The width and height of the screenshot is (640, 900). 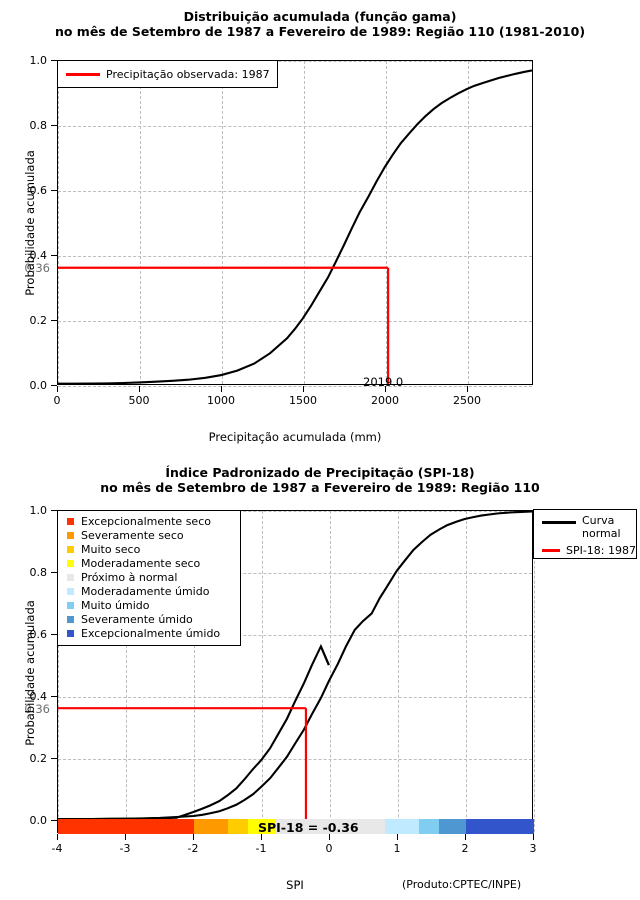 I want to click on colorbar-segment-proximo-a-normal, so click(x=330, y=826).